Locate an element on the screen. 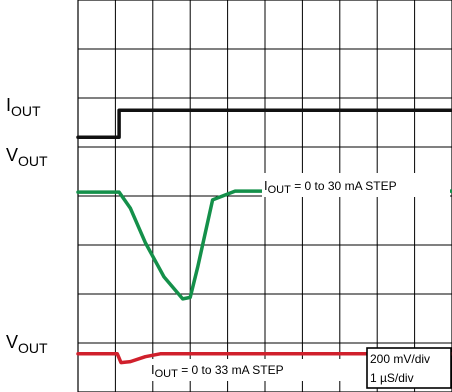 Image resolution: width=452 pixels, height=392 pixels. vout-channel-label-2: VOUT is located at coordinates (27, 344).